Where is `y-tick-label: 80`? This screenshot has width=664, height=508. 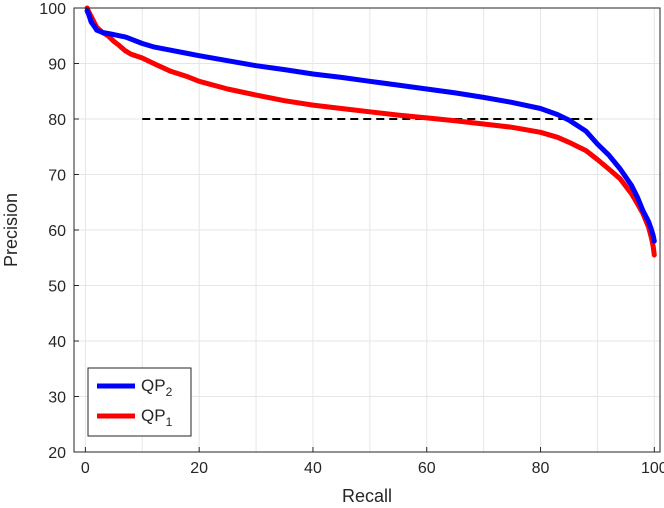 y-tick-label: 80 is located at coordinates (57, 120).